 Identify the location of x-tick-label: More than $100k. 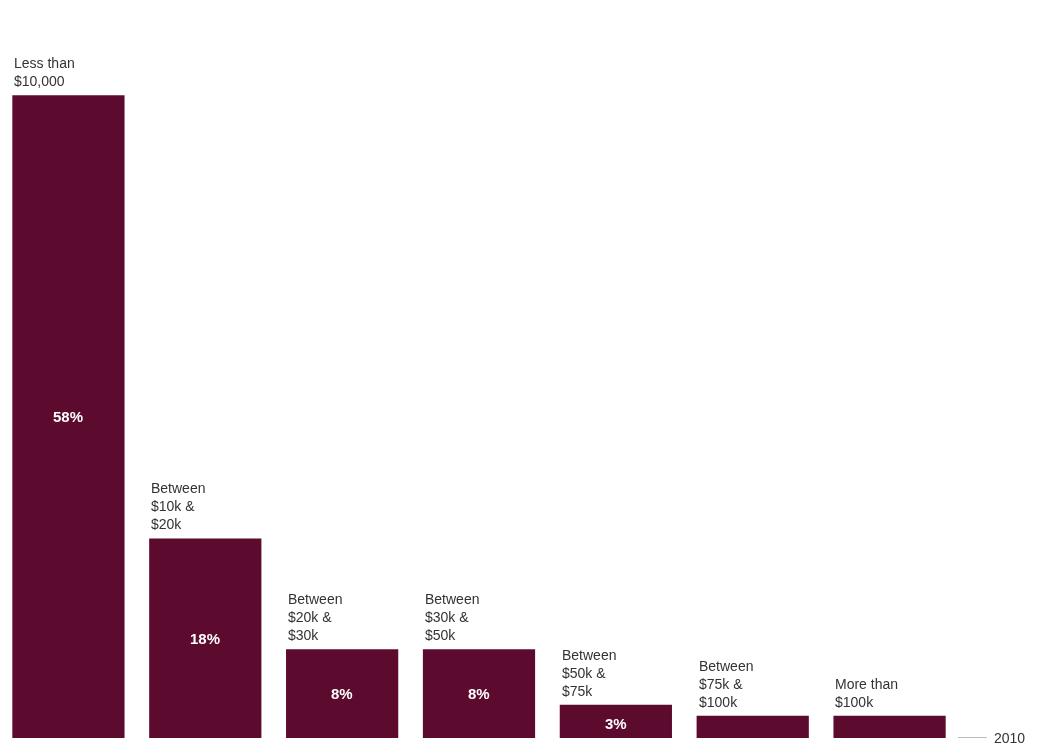
(867, 693).